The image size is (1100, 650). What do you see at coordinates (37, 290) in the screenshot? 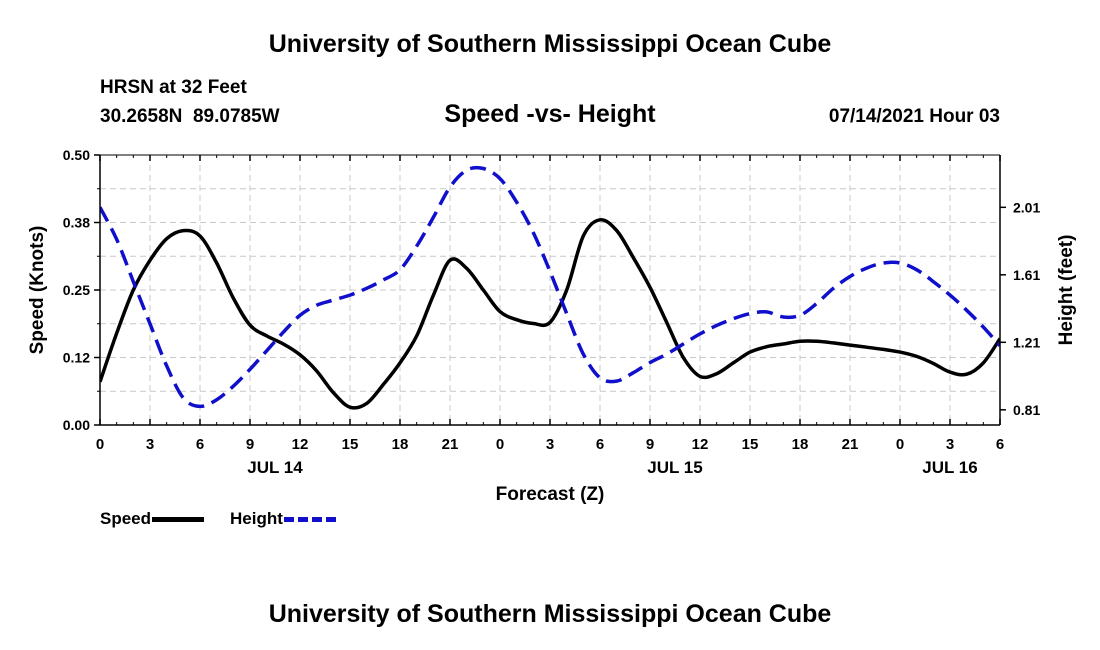
I see `y-axis-title: Speed (Knots)` at bounding box center [37, 290].